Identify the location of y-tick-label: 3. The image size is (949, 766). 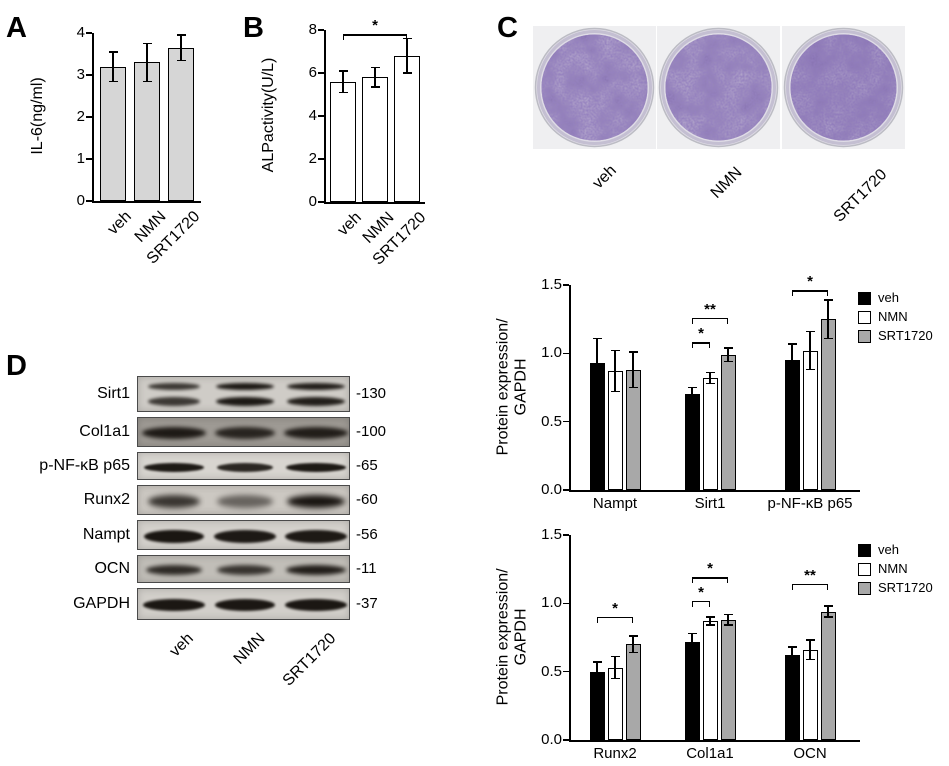
(80, 74).